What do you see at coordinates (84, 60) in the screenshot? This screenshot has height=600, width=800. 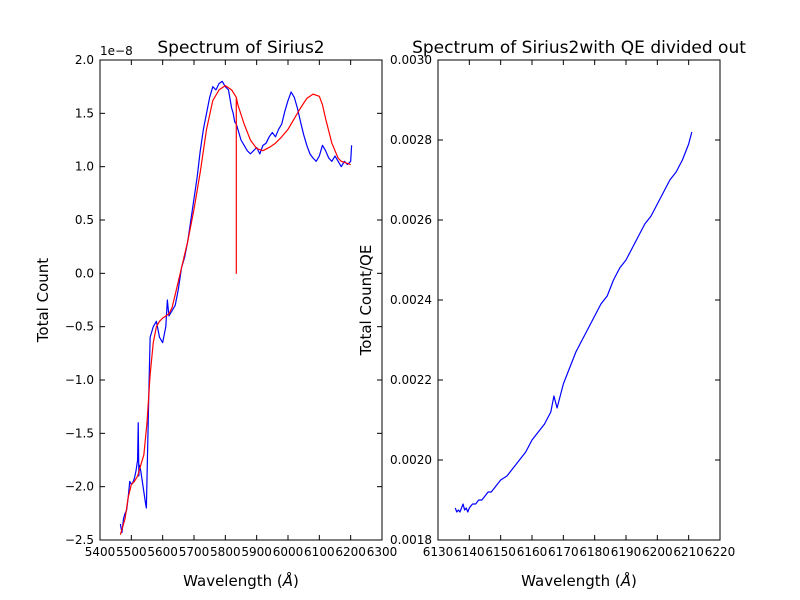 I see `left-y-tick-label: 2.0` at bounding box center [84, 60].